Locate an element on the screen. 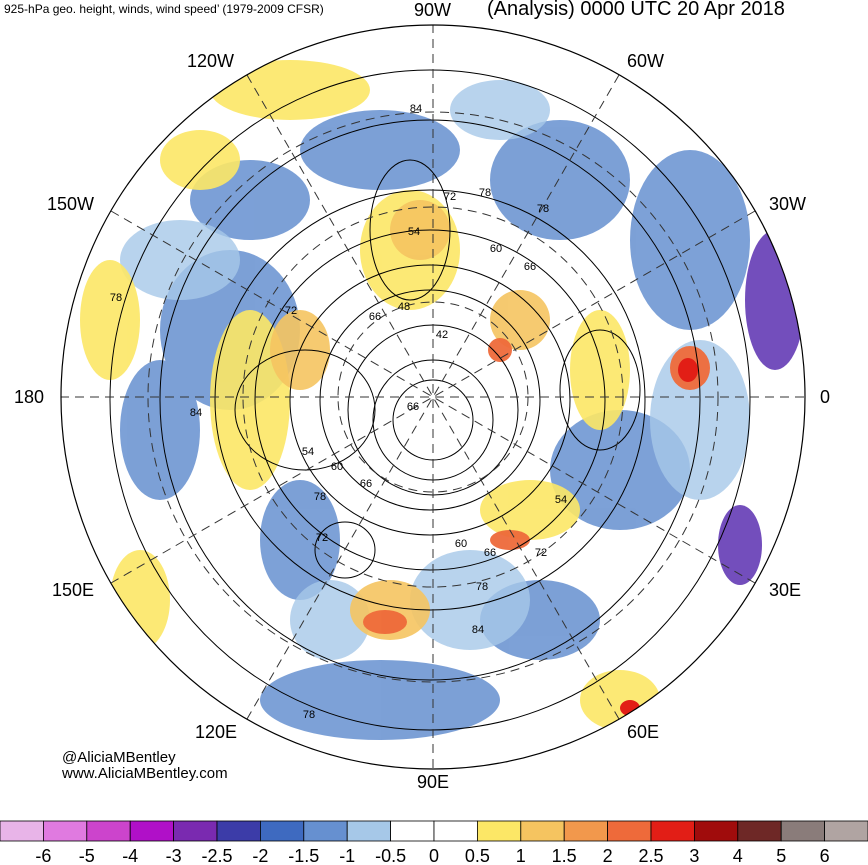  colorbar-tick-label: -6 is located at coordinates (43, 855).